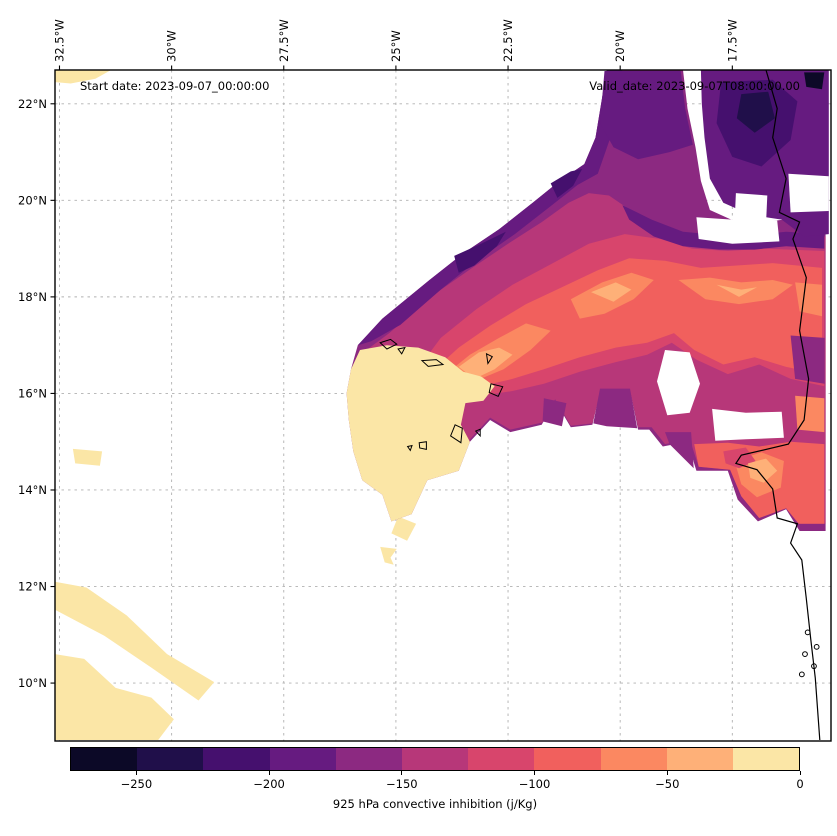 This screenshot has width=837, height=836. I want to click on contour-region-top-arm-dark, so click(646, 115).